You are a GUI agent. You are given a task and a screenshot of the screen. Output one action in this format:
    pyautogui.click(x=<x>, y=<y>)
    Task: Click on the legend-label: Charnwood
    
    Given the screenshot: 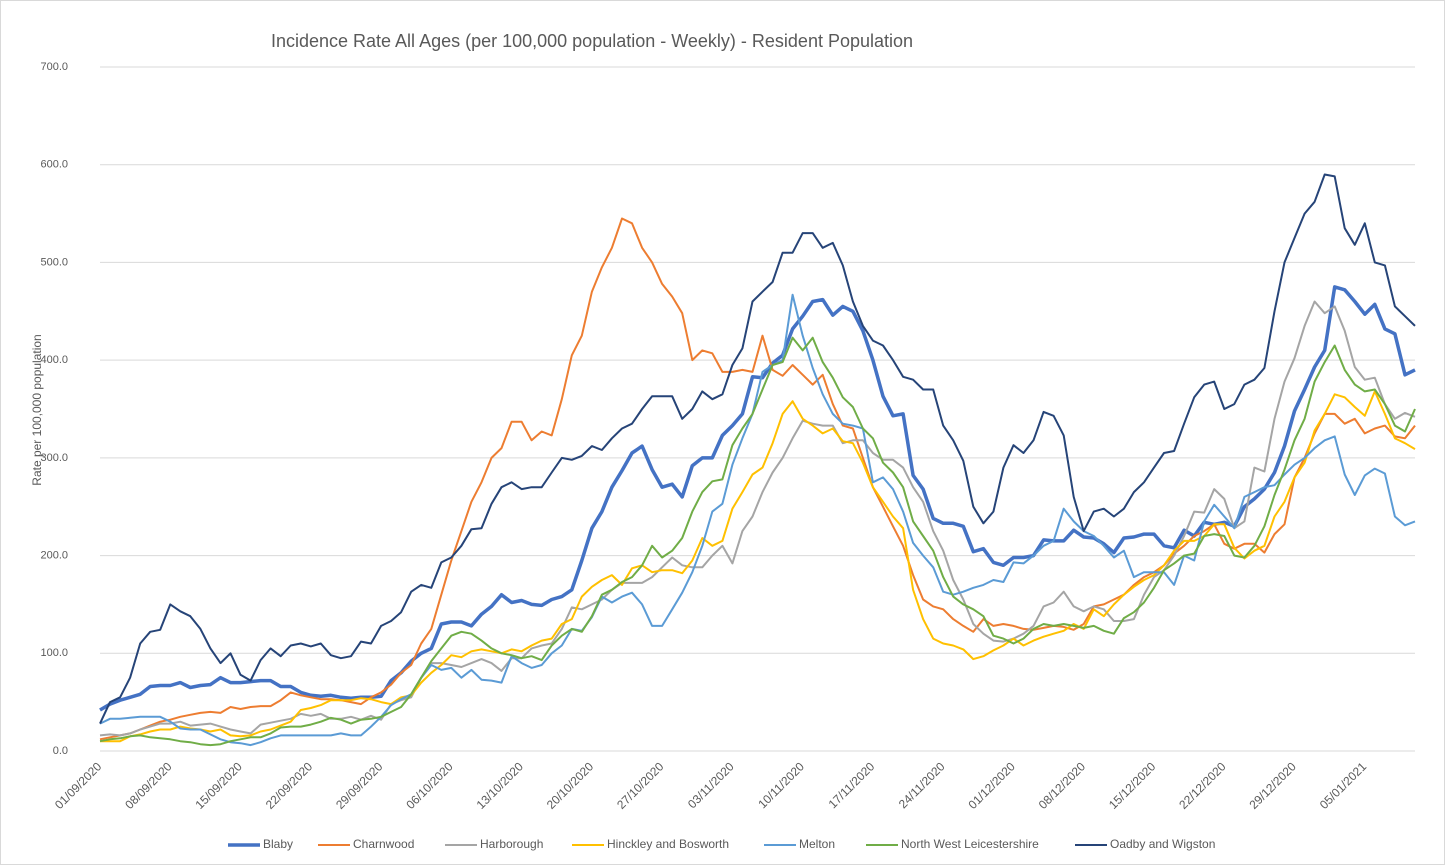 What is the action you would take?
    pyautogui.click(x=383, y=844)
    